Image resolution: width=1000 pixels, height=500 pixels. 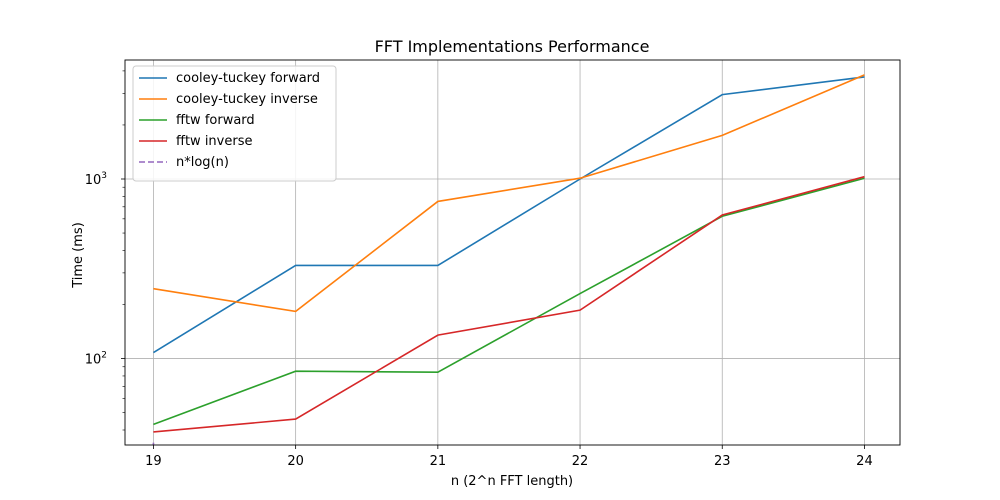 I want to click on y-axis-label: Time (ms), so click(x=78, y=255).